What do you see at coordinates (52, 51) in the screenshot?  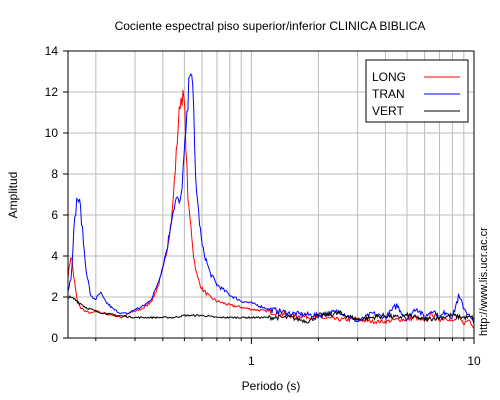 I see `y-tick-label: 14` at bounding box center [52, 51].